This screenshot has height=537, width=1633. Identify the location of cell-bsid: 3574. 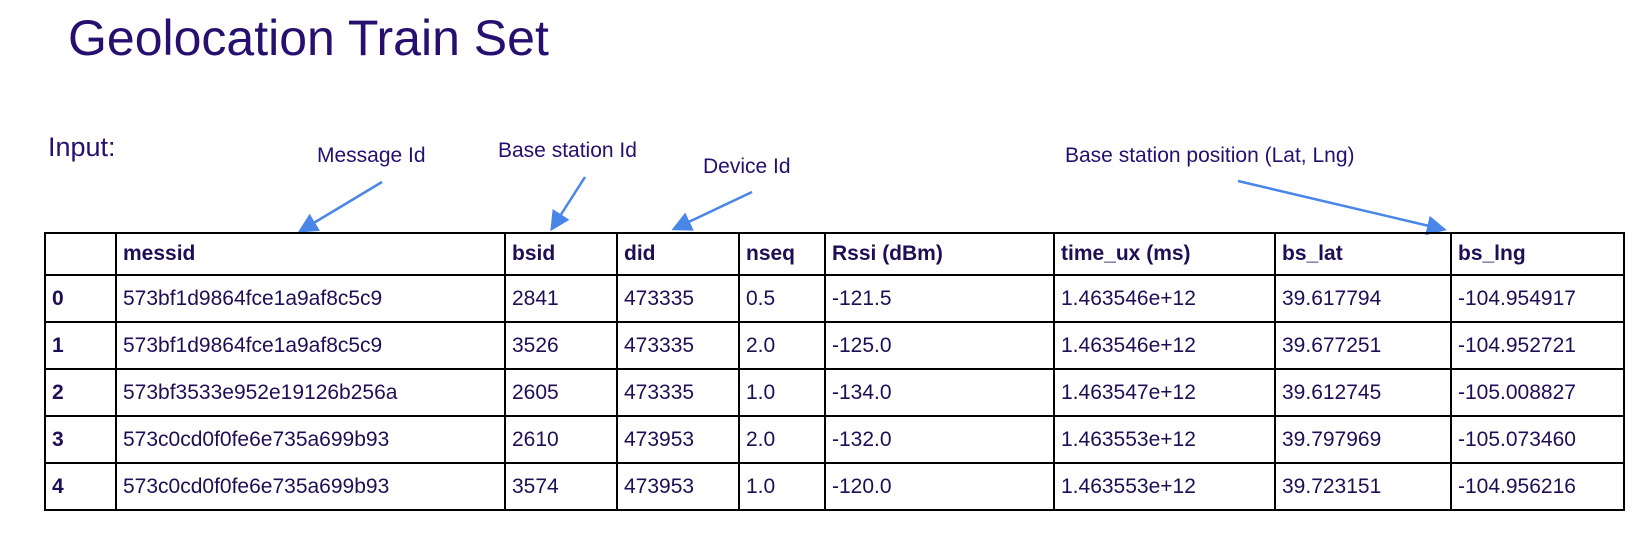
(561, 486).